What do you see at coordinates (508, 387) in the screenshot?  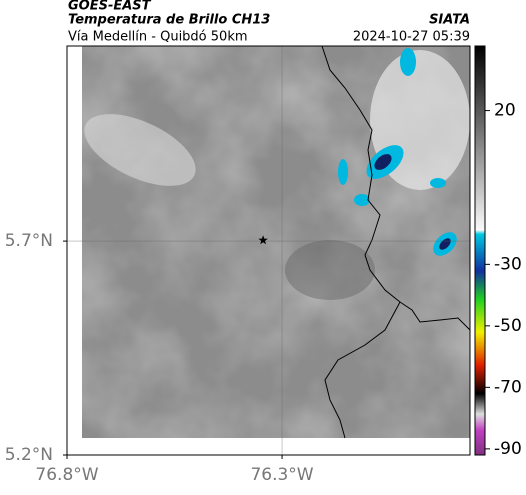 I see `colorbar-label: -70` at bounding box center [508, 387].